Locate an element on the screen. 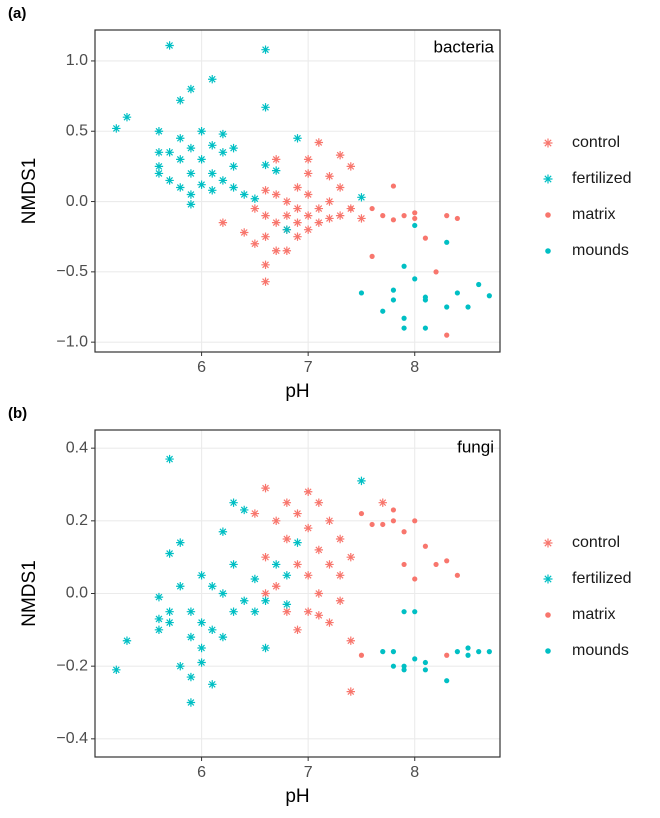 The image size is (660, 818). y-tick-label: −1.0 is located at coordinates (72, 341).